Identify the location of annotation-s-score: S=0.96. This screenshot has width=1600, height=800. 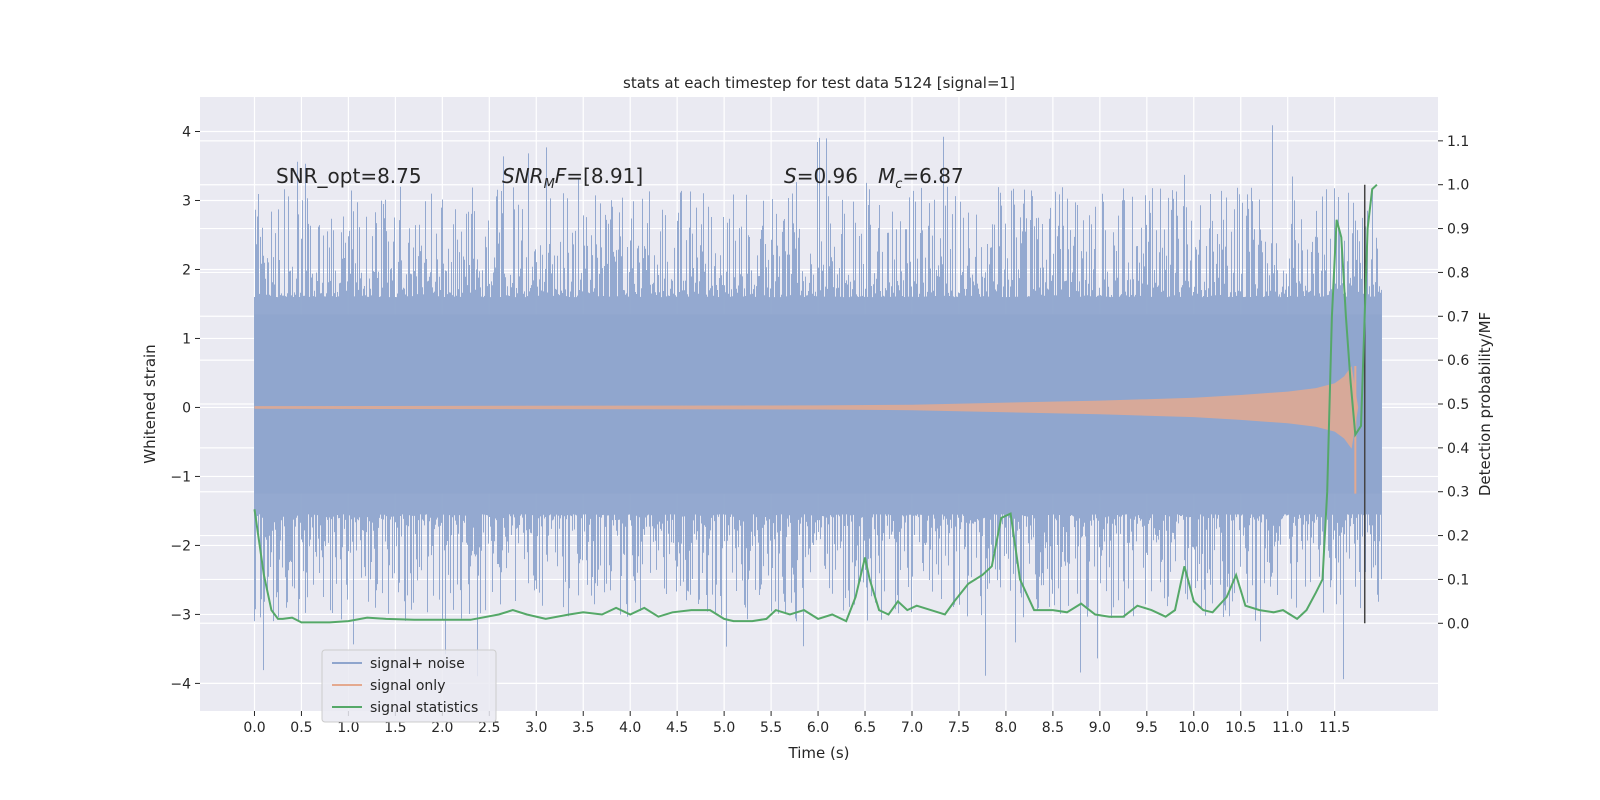
(821, 176).